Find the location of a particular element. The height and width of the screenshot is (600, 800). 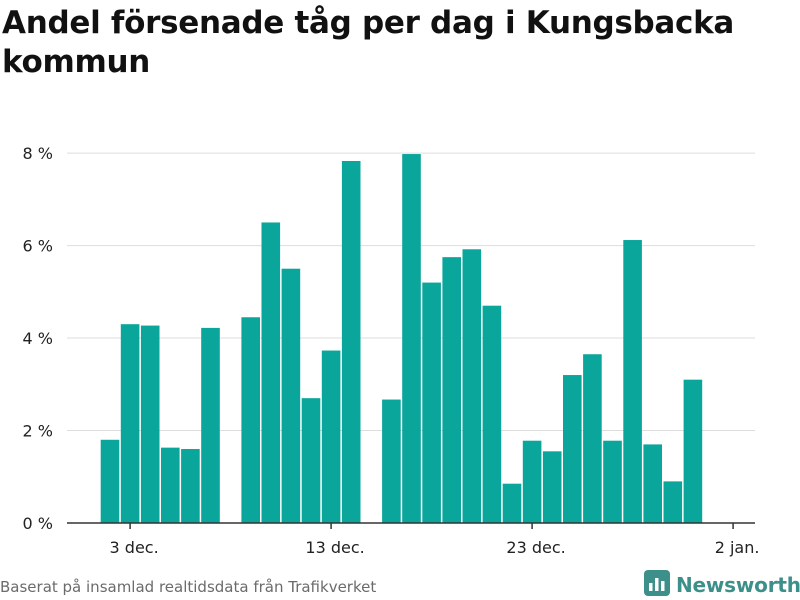

brand: Newsworthy is located at coordinates (722, 585).